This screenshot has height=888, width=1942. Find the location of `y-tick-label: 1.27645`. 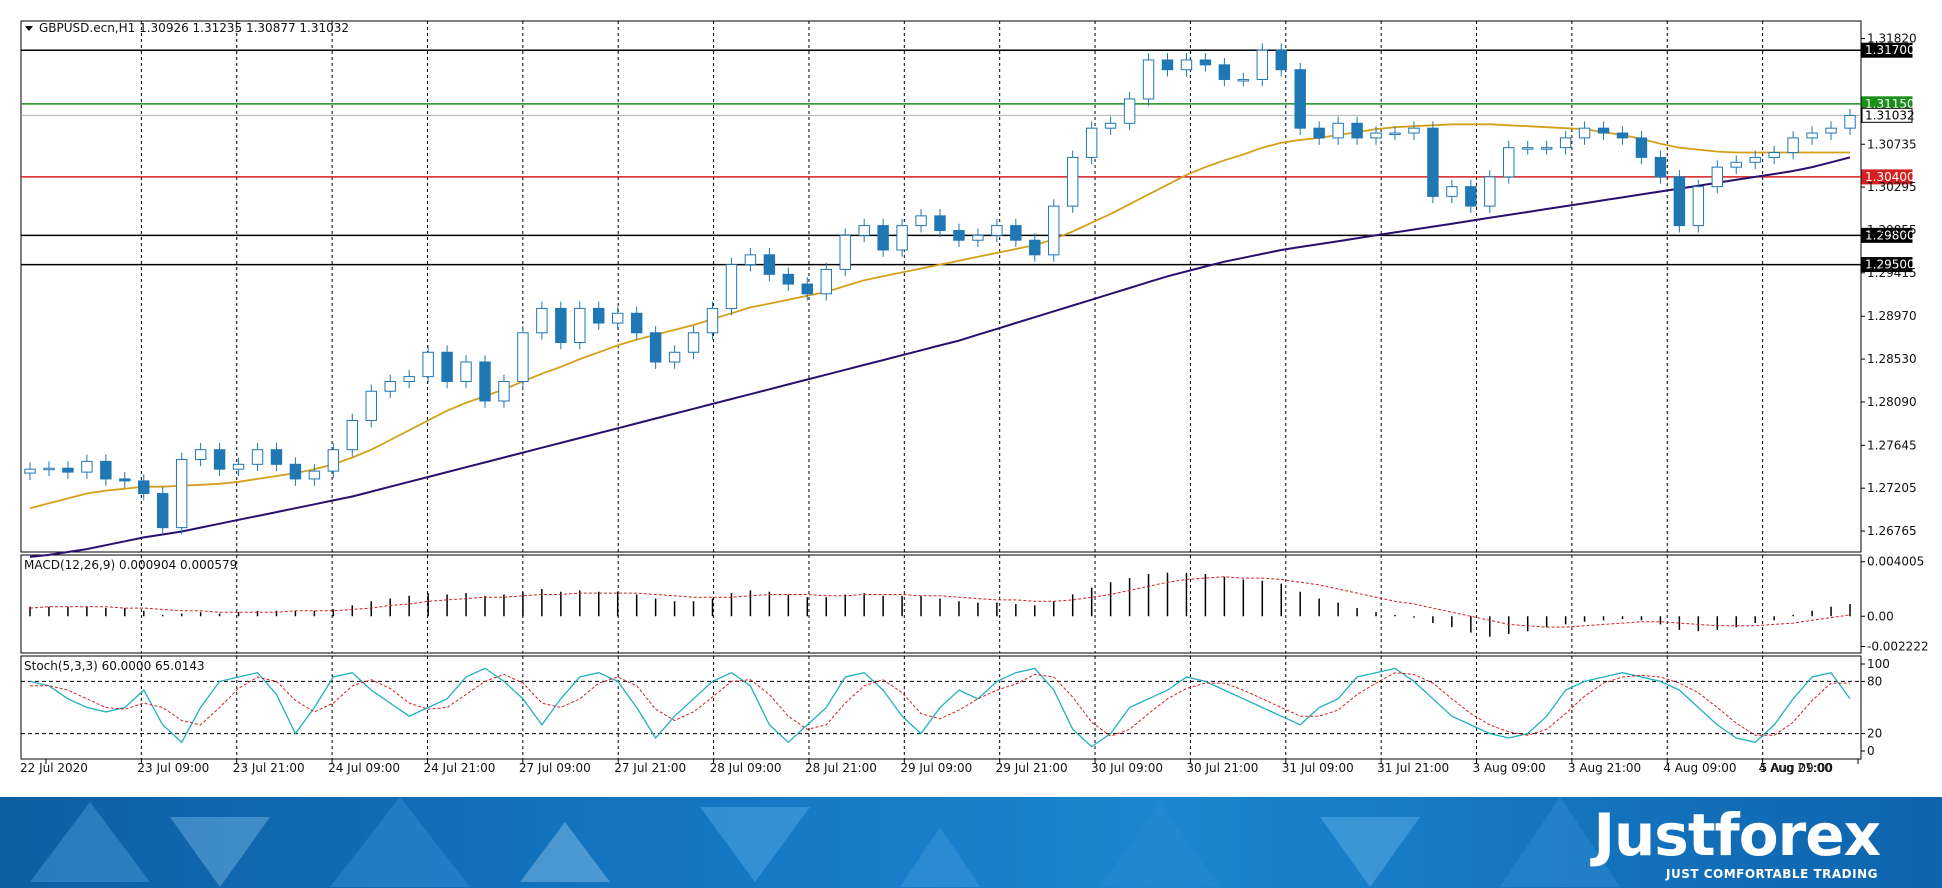

y-tick-label: 1.27645 is located at coordinates (1892, 445).